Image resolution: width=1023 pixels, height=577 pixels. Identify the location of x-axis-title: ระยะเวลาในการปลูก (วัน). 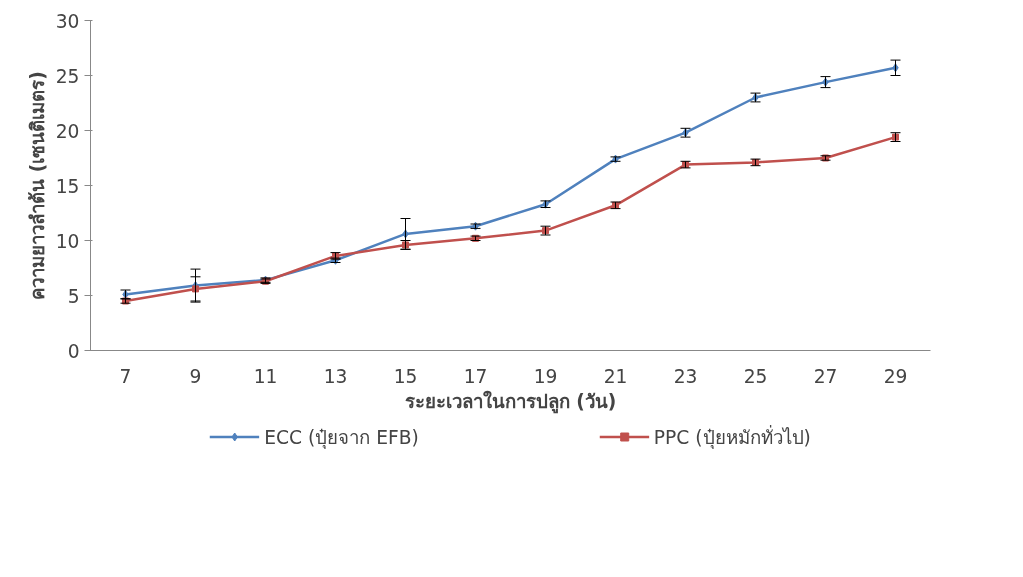
(510, 401).